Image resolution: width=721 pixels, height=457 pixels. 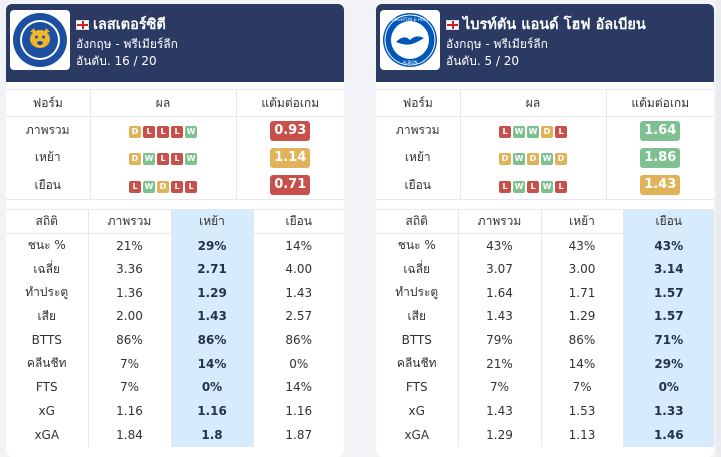 I want to click on stat-label-cell: เฉลี่ย, so click(x=47, y=268).